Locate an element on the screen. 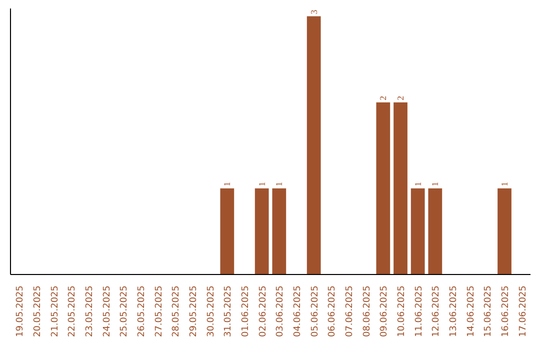  x-tick-label: 19.05.2025 is located at coordinates (21, 312).